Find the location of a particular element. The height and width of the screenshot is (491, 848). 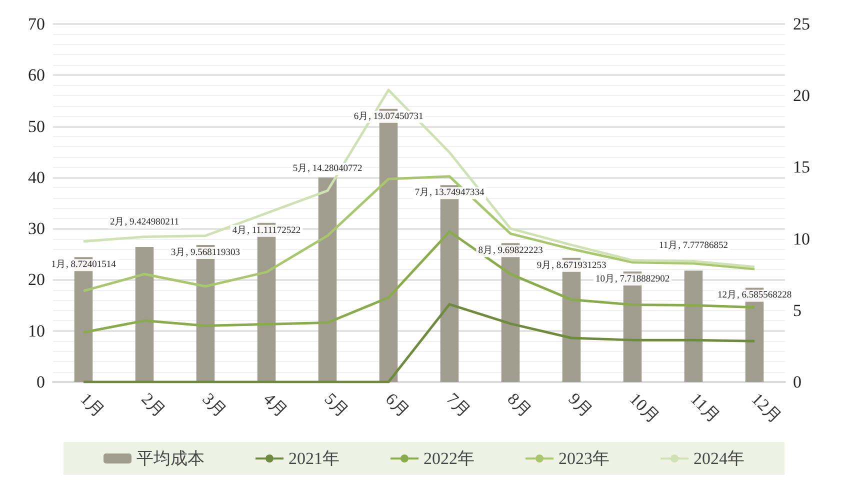

x-tick-label: 11月 is located at coordinates (705, 407).